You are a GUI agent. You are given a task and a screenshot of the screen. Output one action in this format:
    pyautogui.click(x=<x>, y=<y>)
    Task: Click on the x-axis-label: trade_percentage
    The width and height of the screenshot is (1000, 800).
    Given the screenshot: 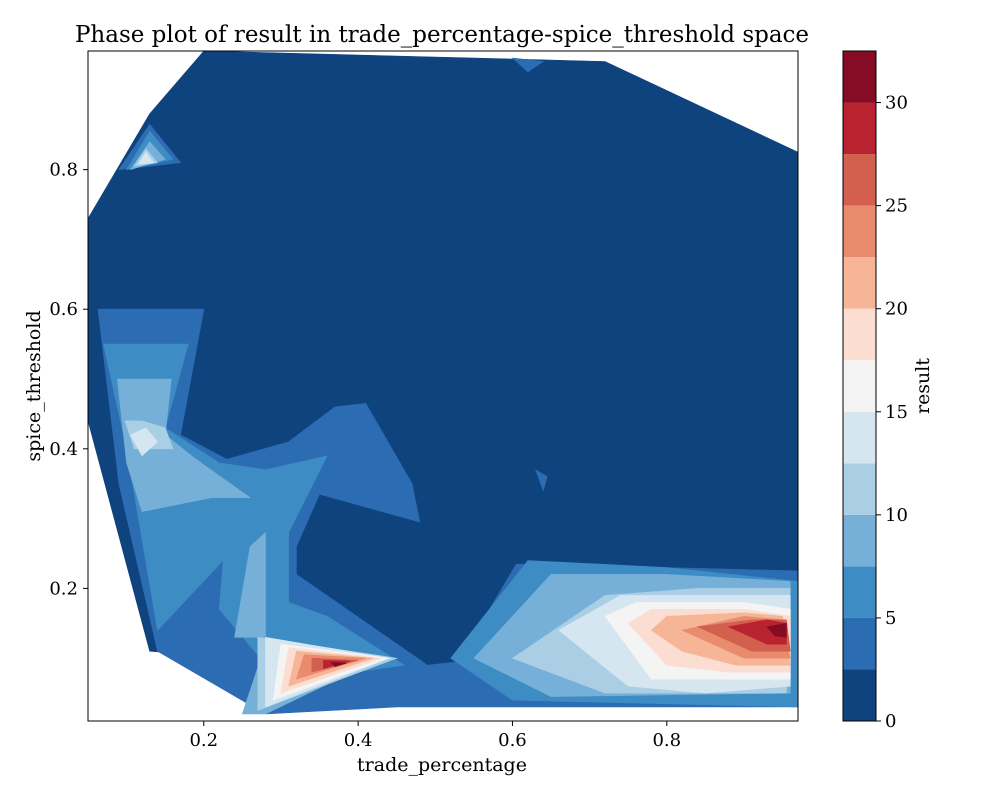 What is the action you would take?
    pyautogui.click(x=442, y=765)
    